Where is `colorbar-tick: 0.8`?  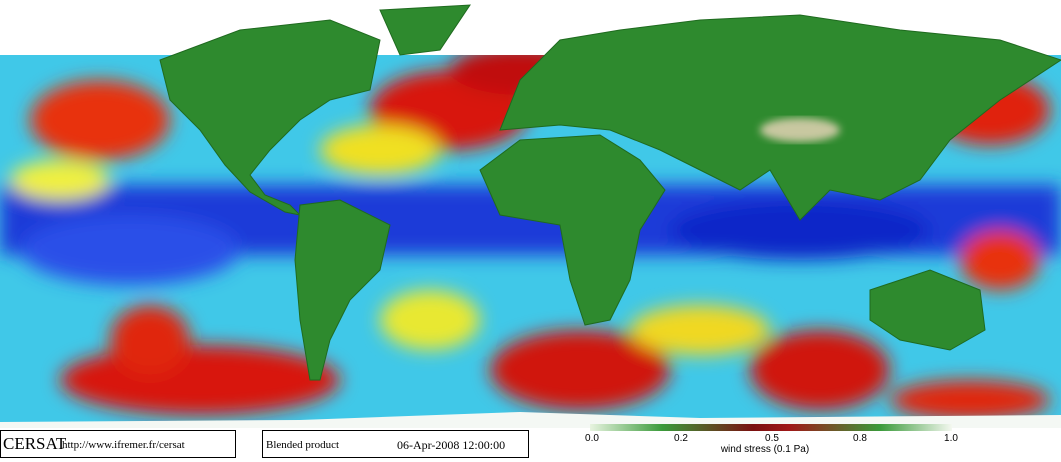
colorbar-tick: 0.8 is located at coordinates (860, 438).